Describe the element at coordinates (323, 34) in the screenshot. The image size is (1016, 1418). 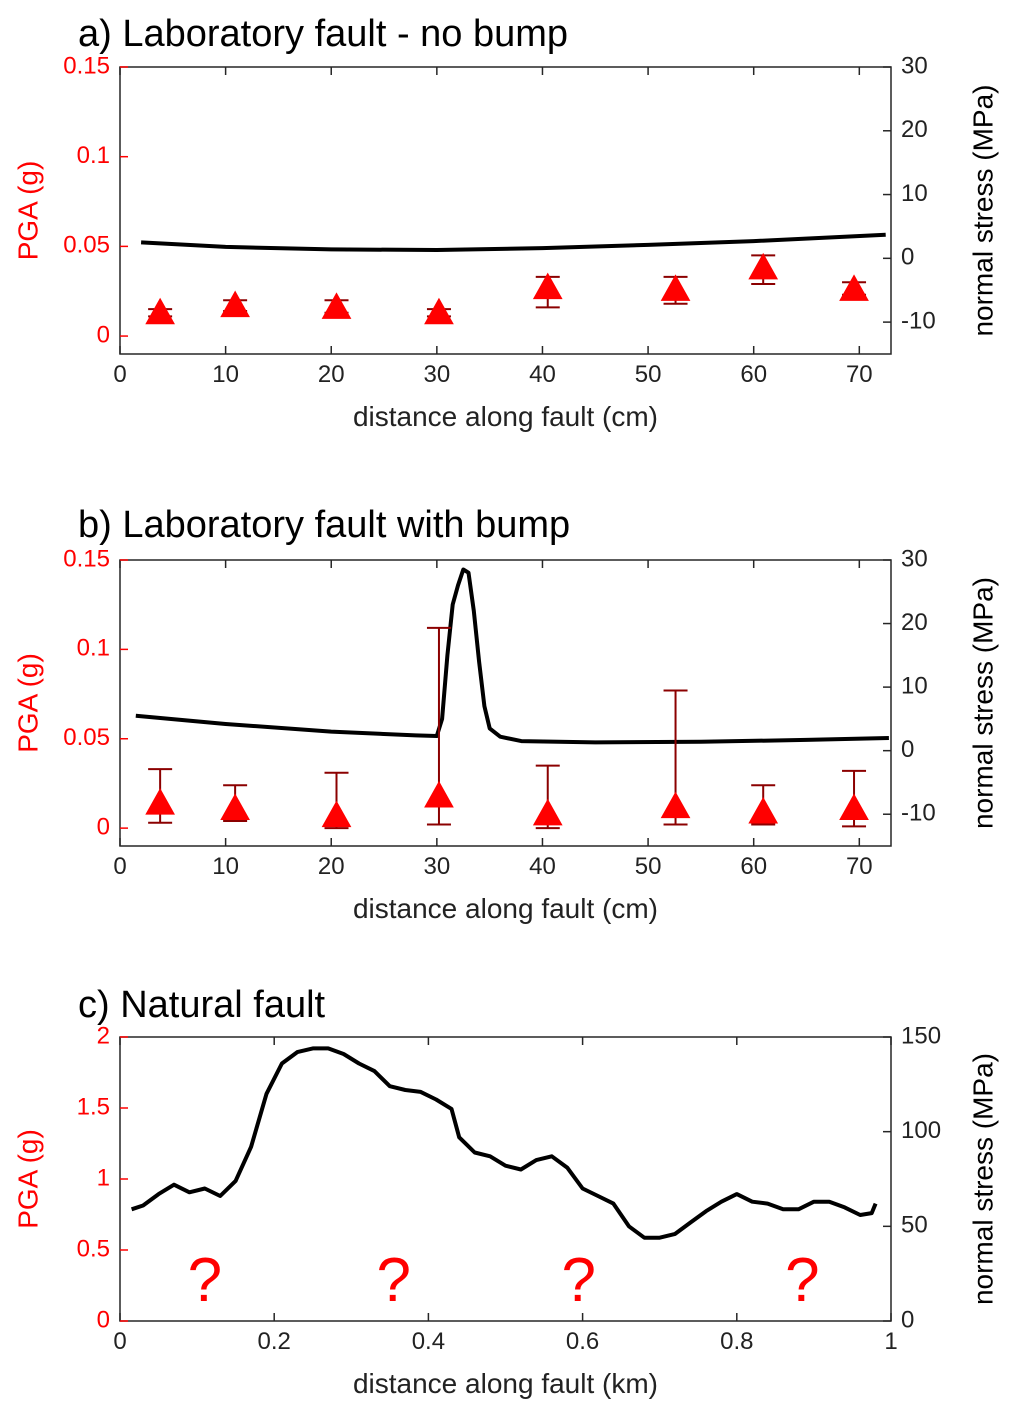
I see `panel-title: a) Laboratory fault - no bump` at that location.